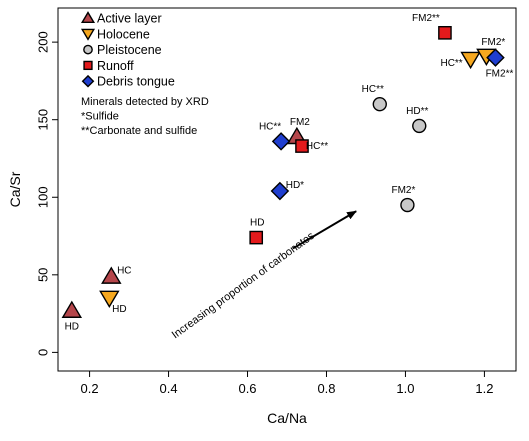 The height and width of the screenshot is (441, 529). I want to click on trend-arrow, so click(324, 230).